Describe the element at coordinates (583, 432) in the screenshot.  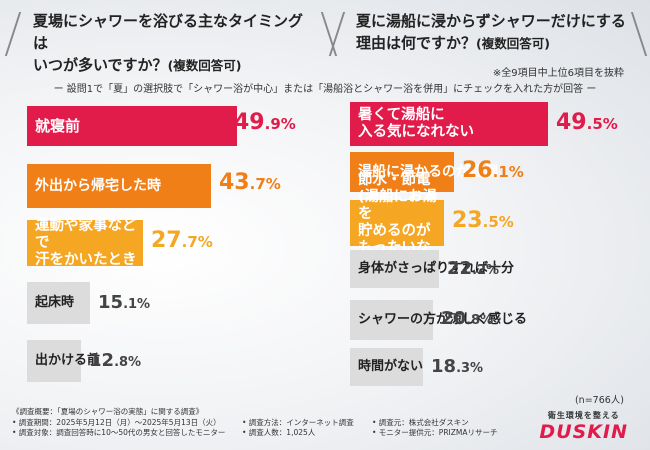
I see `logo-name: DUSKIN` at that location.